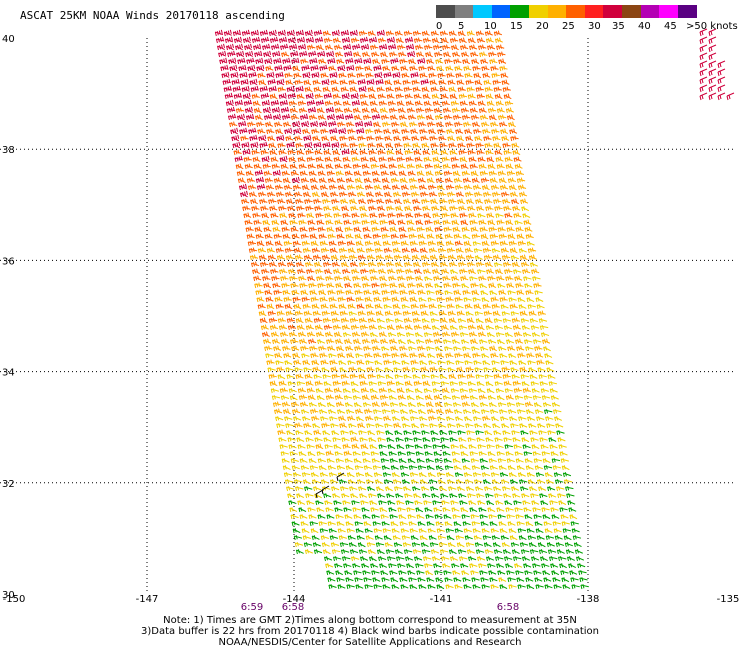 Image resolution: width=740 pixels, height=650 pixels. Describe the element at coordinates (147, 599) in the screenshot. I see `lon-tick-label: -147` at that location.